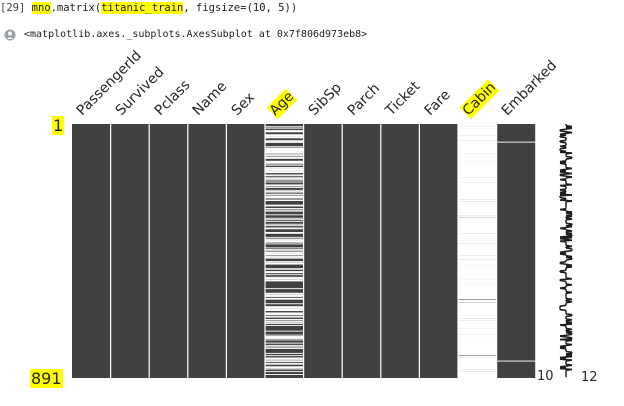 The image size is (624, 406). Describe the element at coordinates (10, 35) in the screenshot. I see `output-icon` at that location.